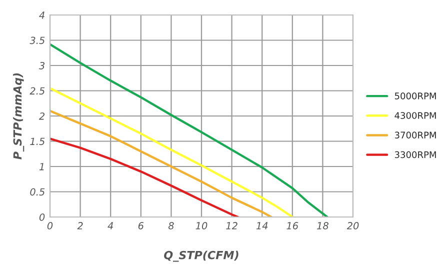  Describe the element at coordinates (415, 96) in the screenshot. I see `legend-label: 5000RPM` at that location.